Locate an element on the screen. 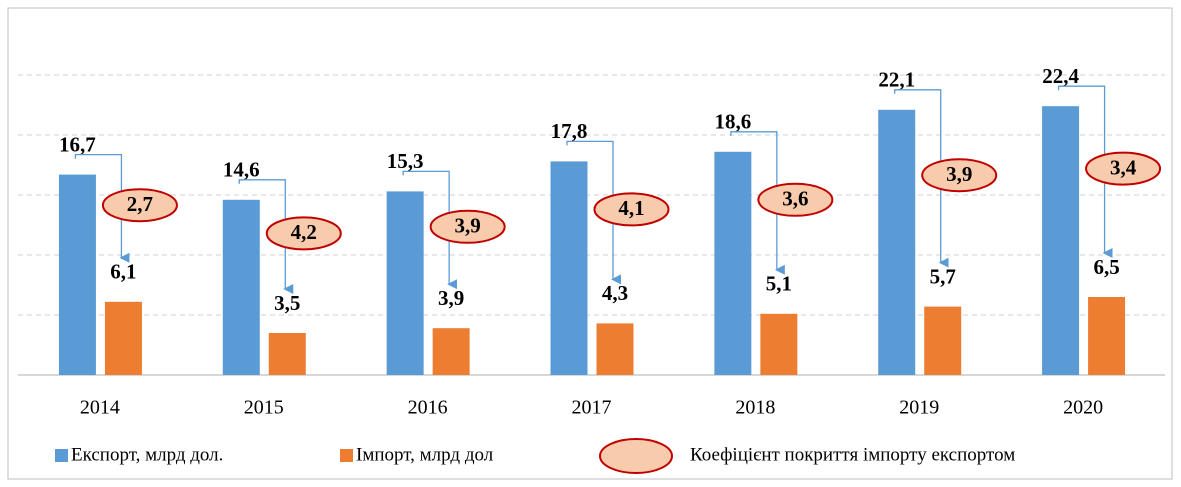 The height and width of the screenshot is (487, 1181). x-tick-label: 2016 is located at coordinates (428, 408).